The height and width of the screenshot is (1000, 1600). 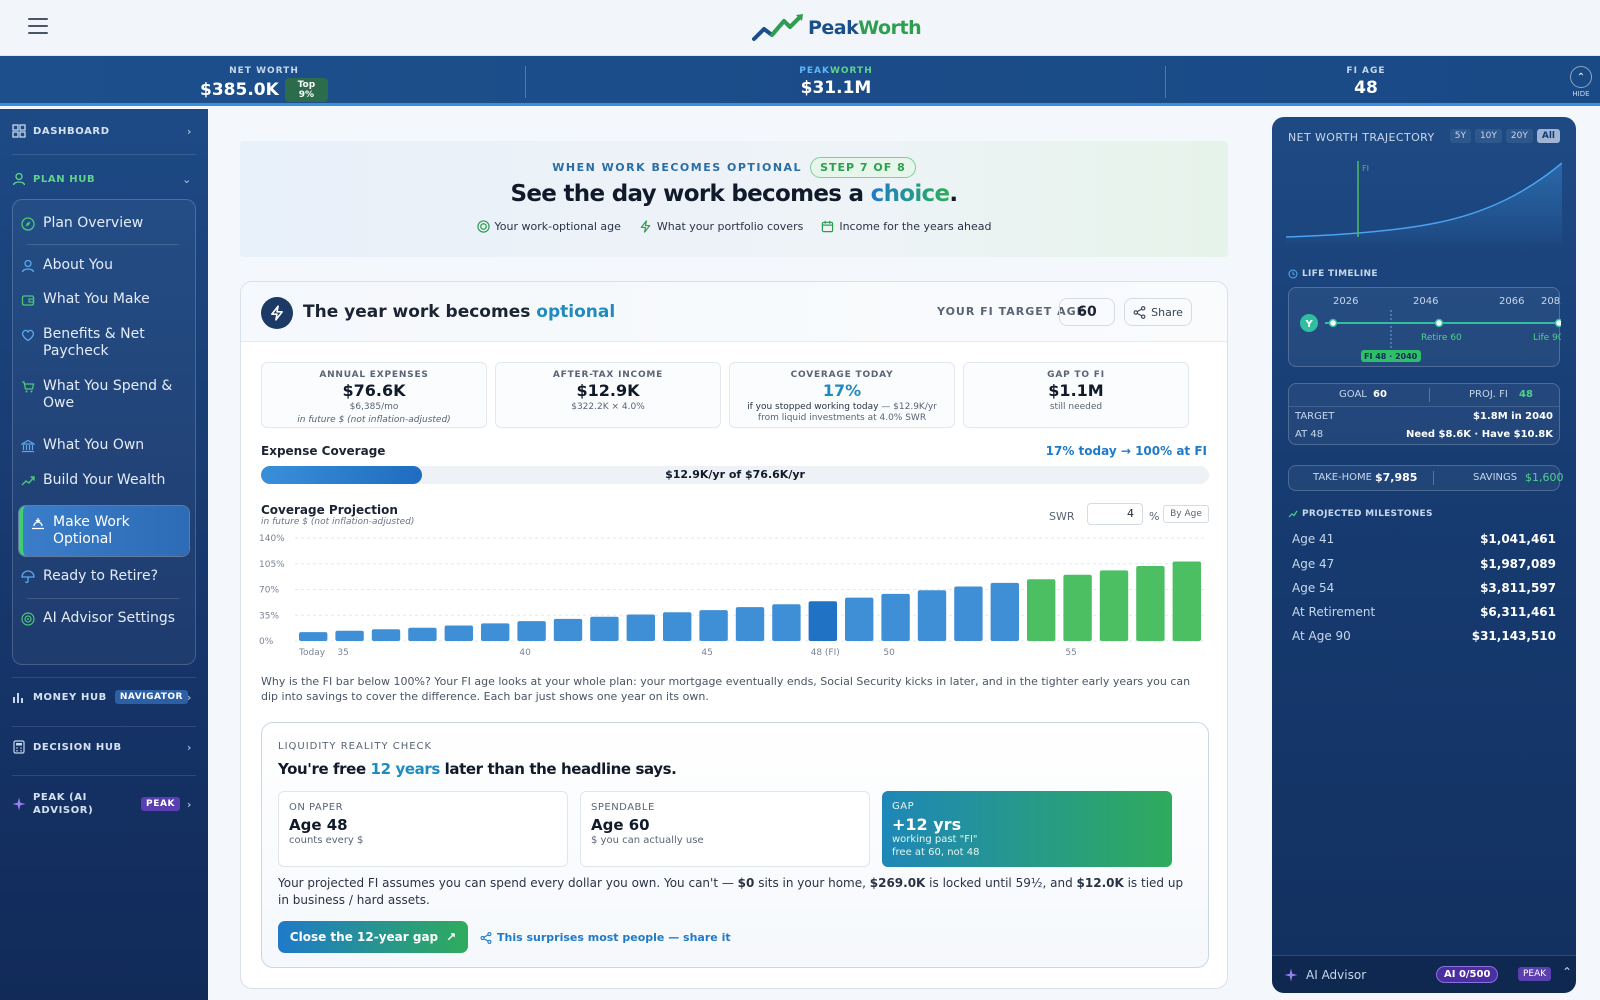 I want to click on close-gap-button: Close the 12-year gap ↗, so click(x=373, y=937).